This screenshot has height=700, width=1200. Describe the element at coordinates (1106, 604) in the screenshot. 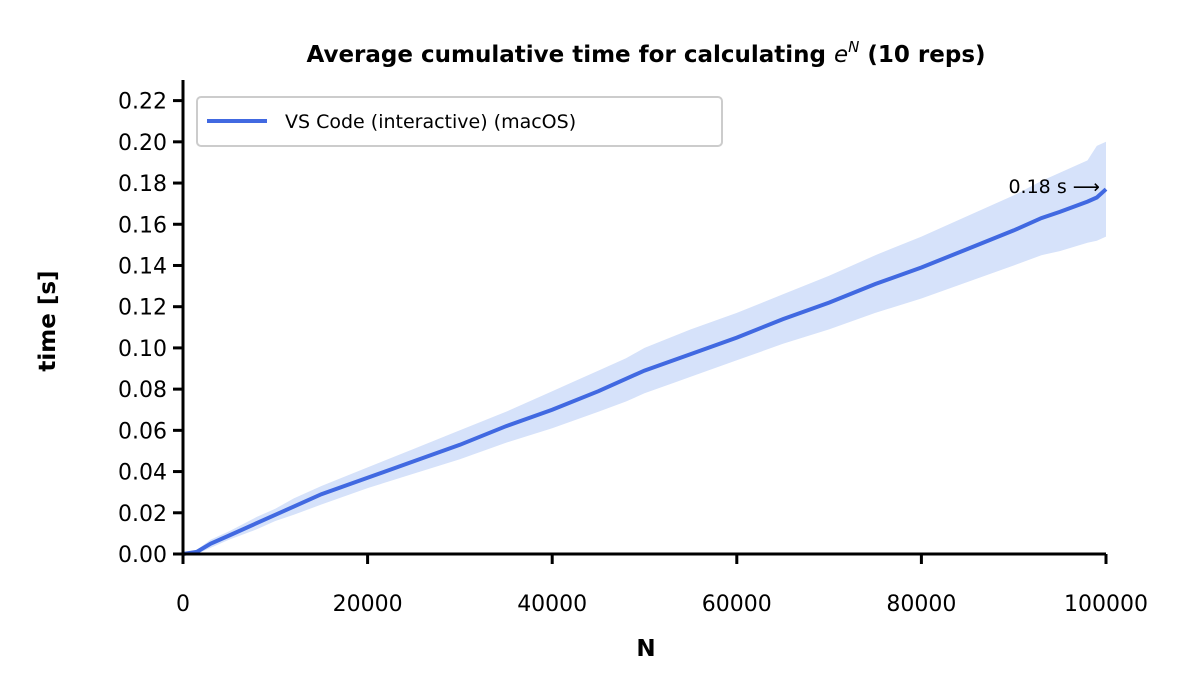

I see `x-tick-label: 100000` at that location.